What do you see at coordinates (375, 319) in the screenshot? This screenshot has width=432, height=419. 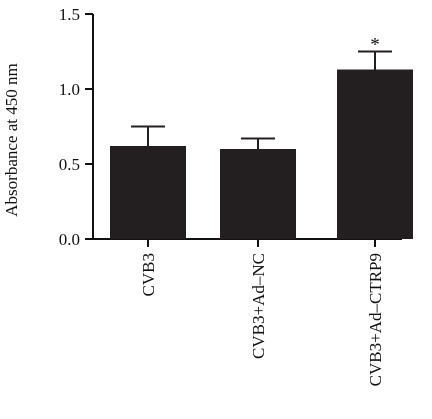 I see `x-tick-label: CVB3+Ad–CTRP9` at bounding box center [375, 319].